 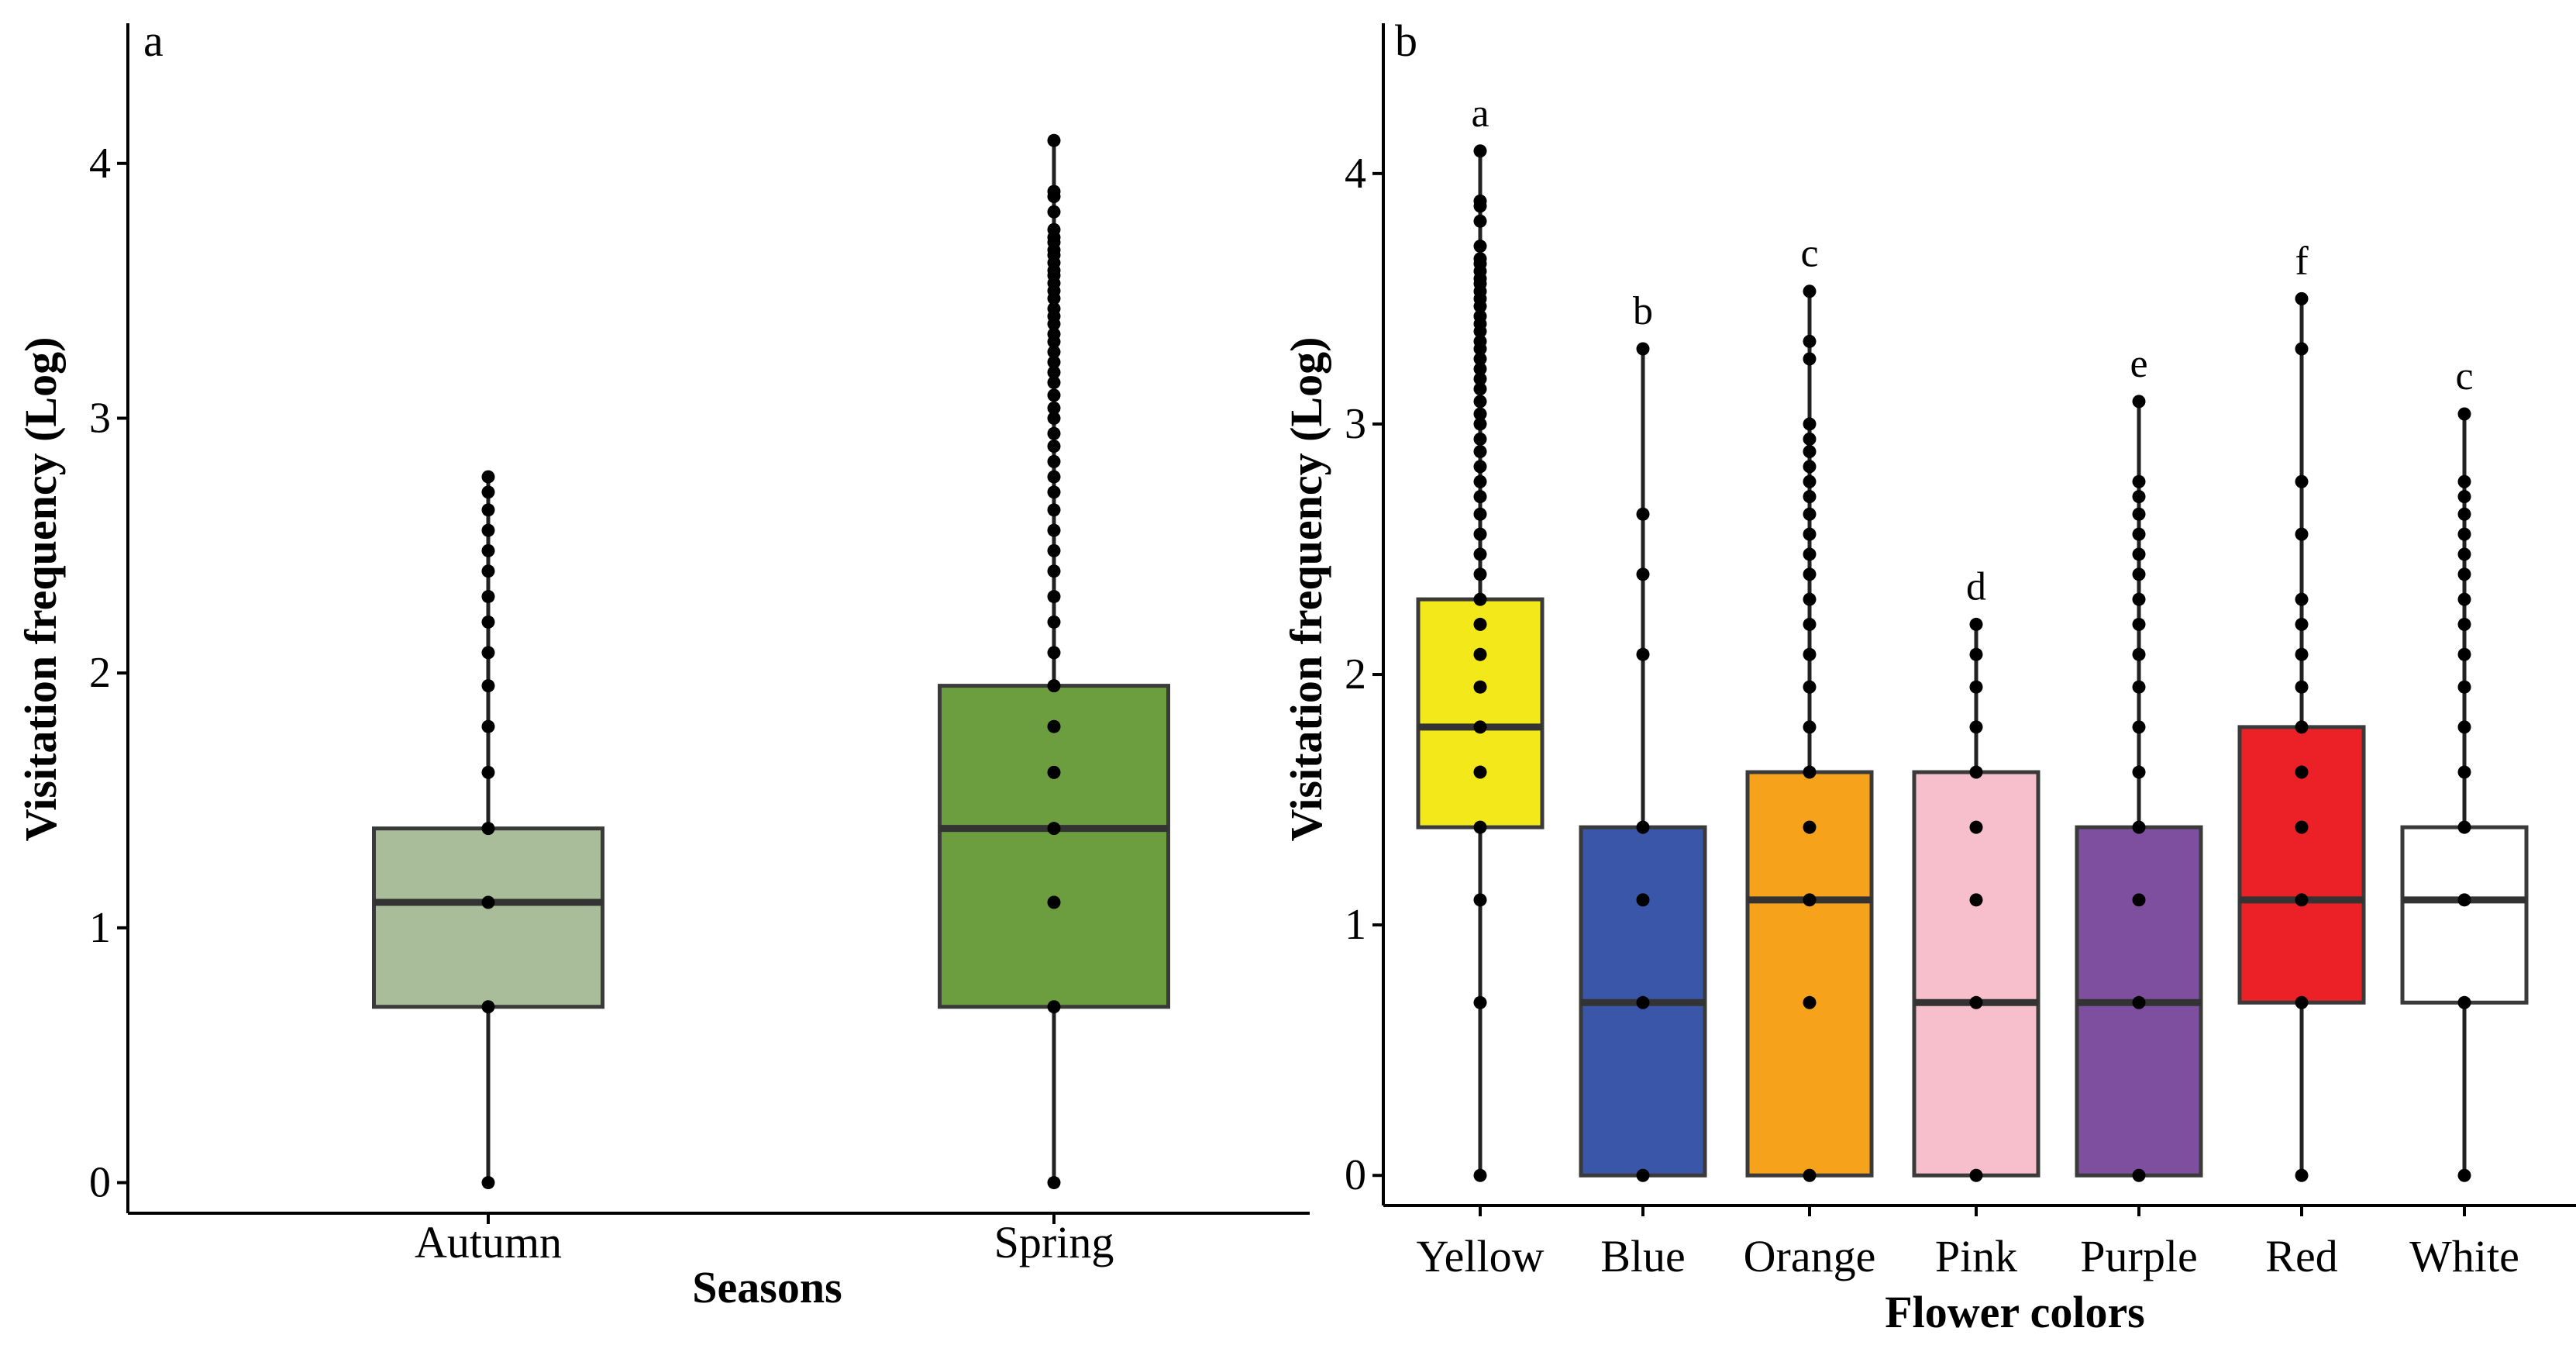 What do you see at coordinates (1480, 713) in the screenshot?
I see `box-yellow` at bounding box center [1480, 713].